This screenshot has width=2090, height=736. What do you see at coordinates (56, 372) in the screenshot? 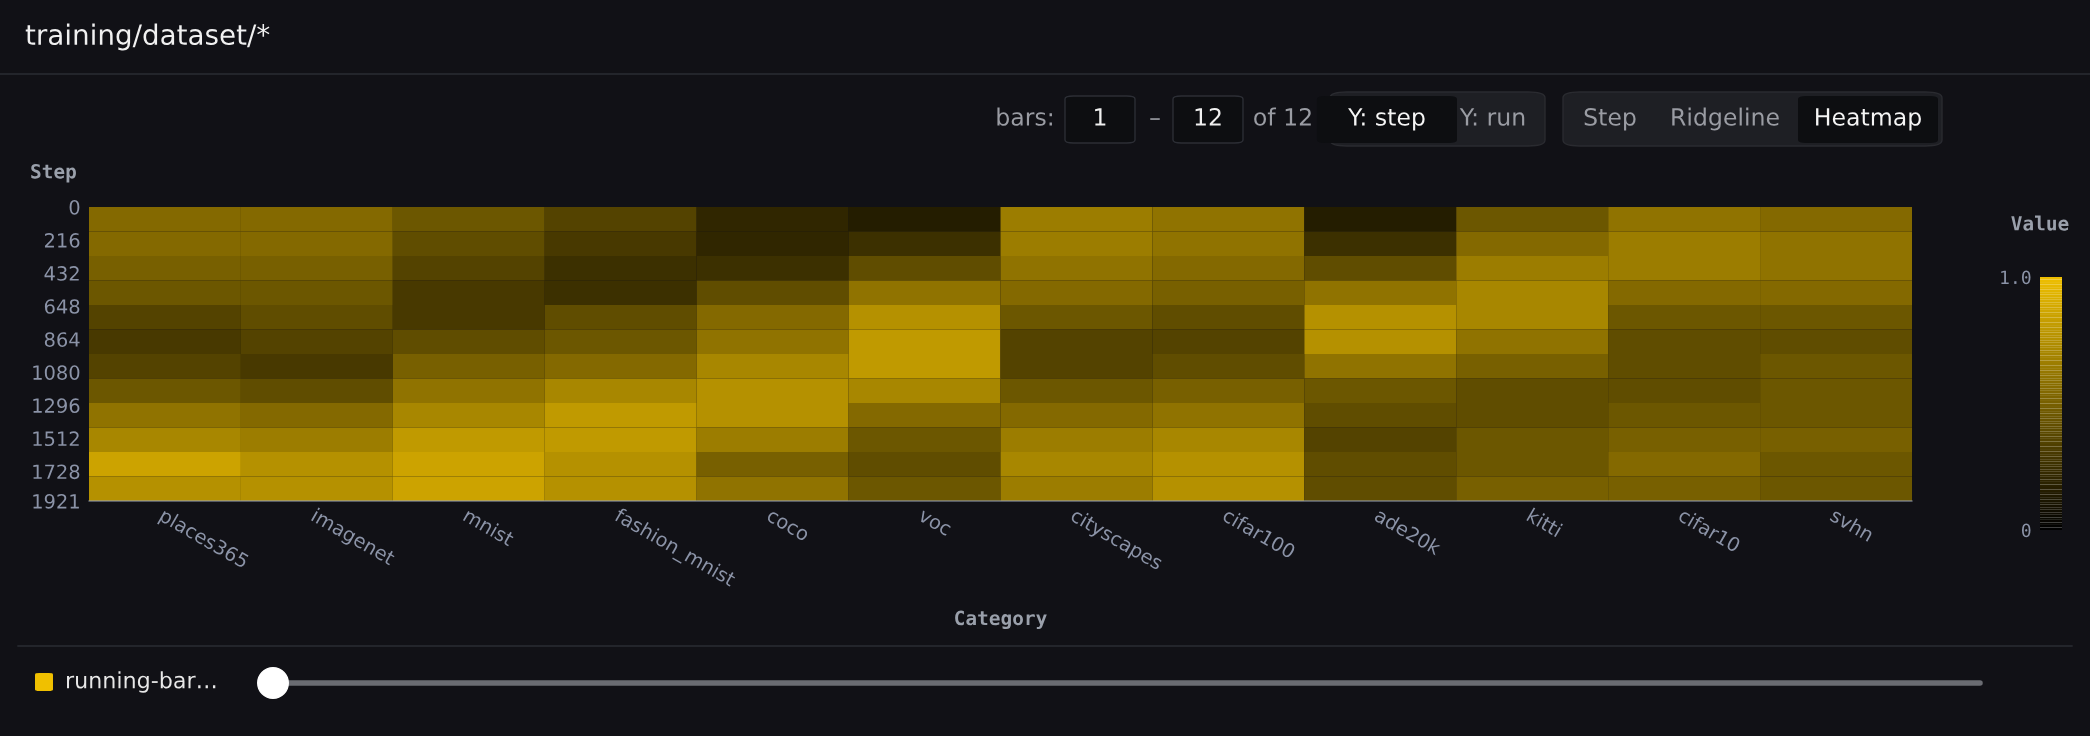
I see `y-tick-label: 1080` at bounding box center [56, 372].